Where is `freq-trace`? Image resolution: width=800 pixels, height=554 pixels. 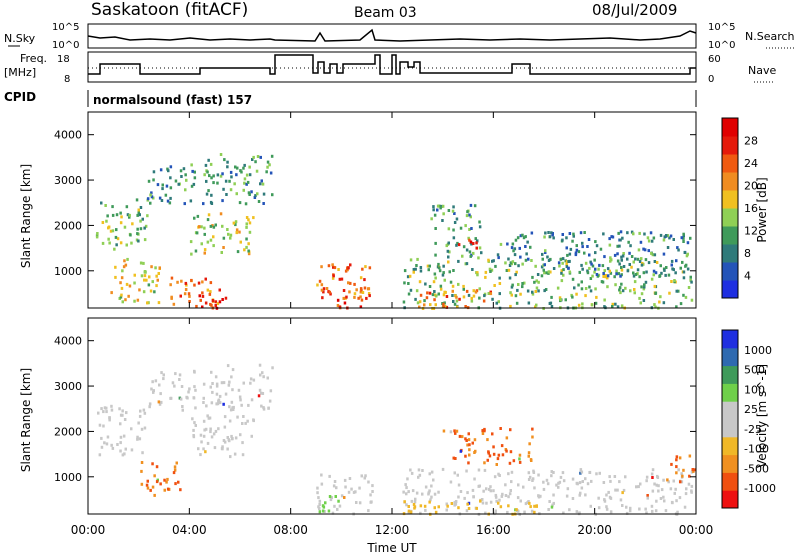
freq-trace is located at coordinates (392, 64).